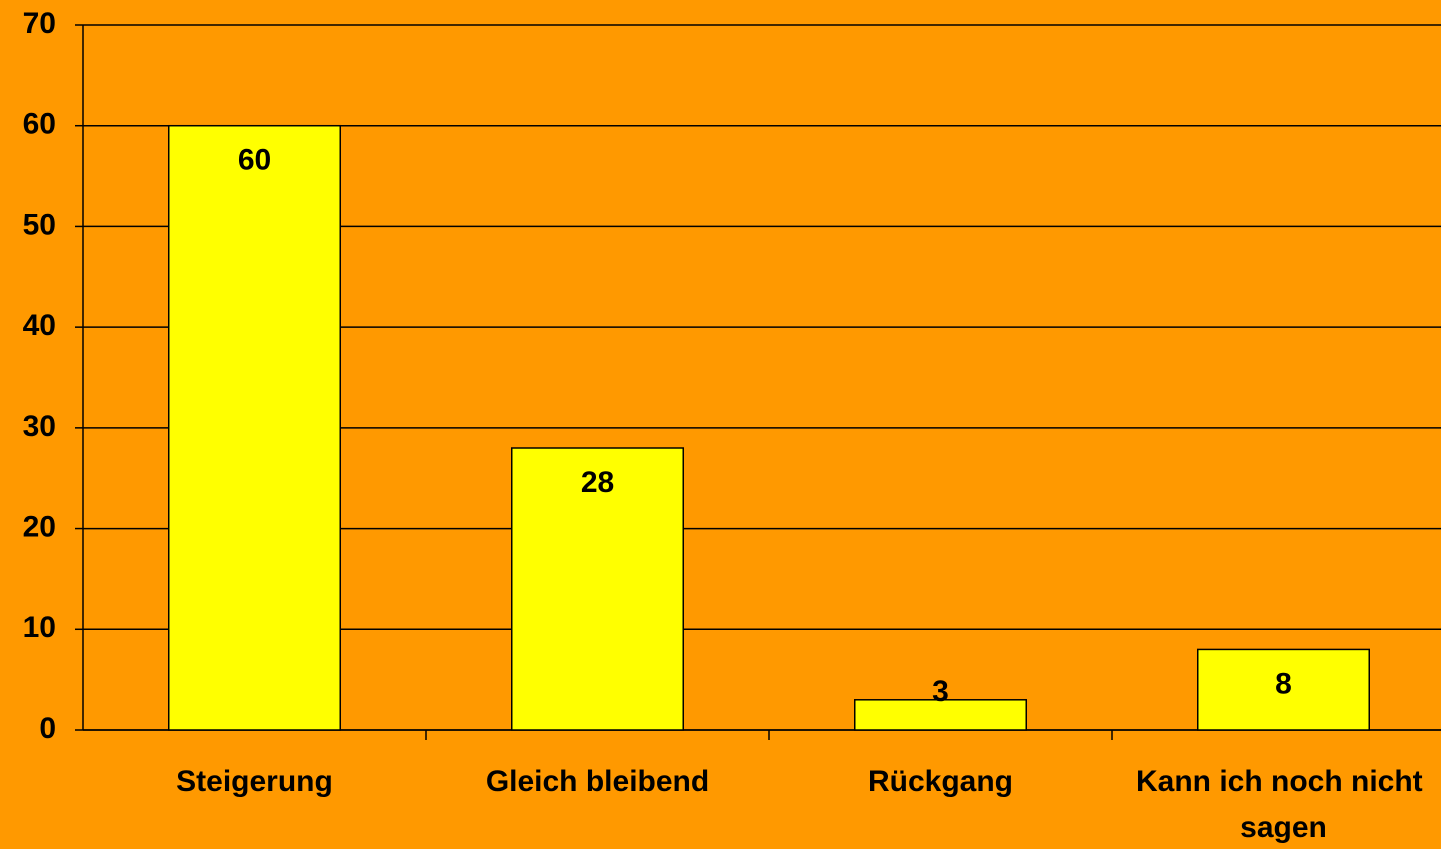 This screenshot has width=1441, height=849. Describe the element at coordinates (39, 426) in the screenshot. I see `y-tick-label: 30` at that location.